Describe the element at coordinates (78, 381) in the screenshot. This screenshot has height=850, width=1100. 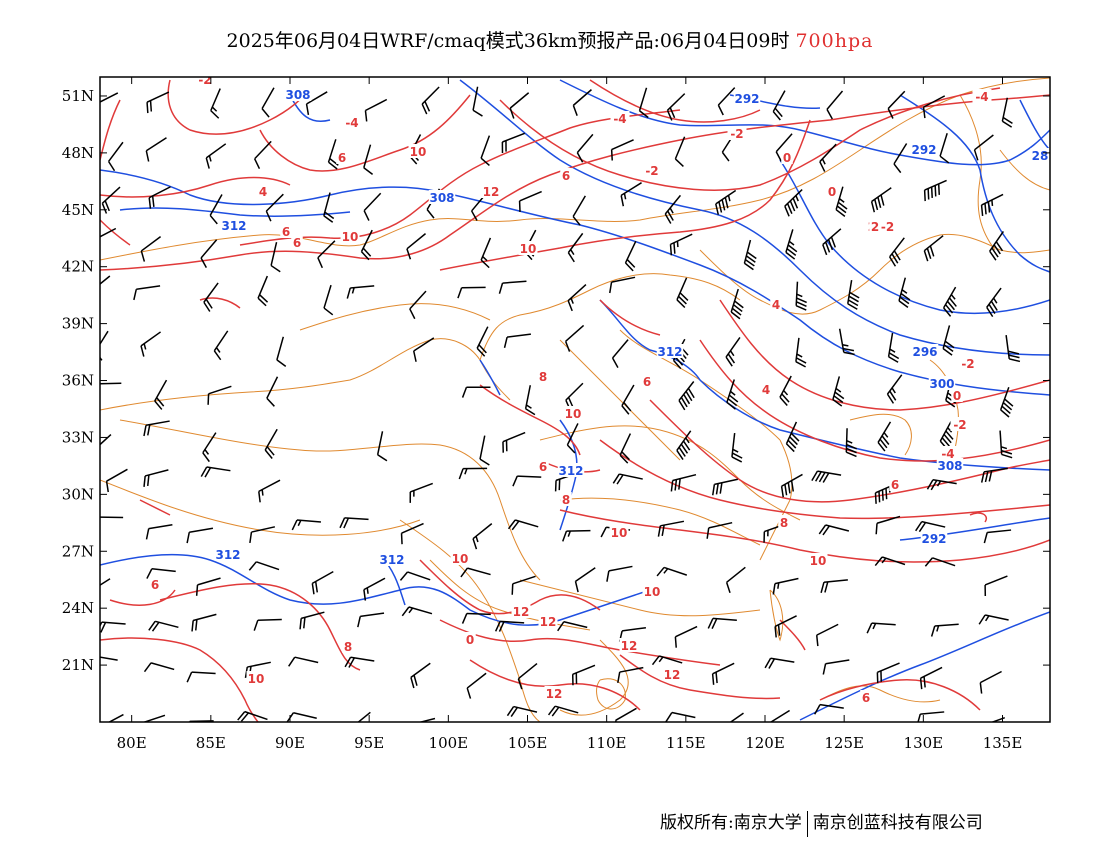
I see `lat-tick-label: 36N` at that location.